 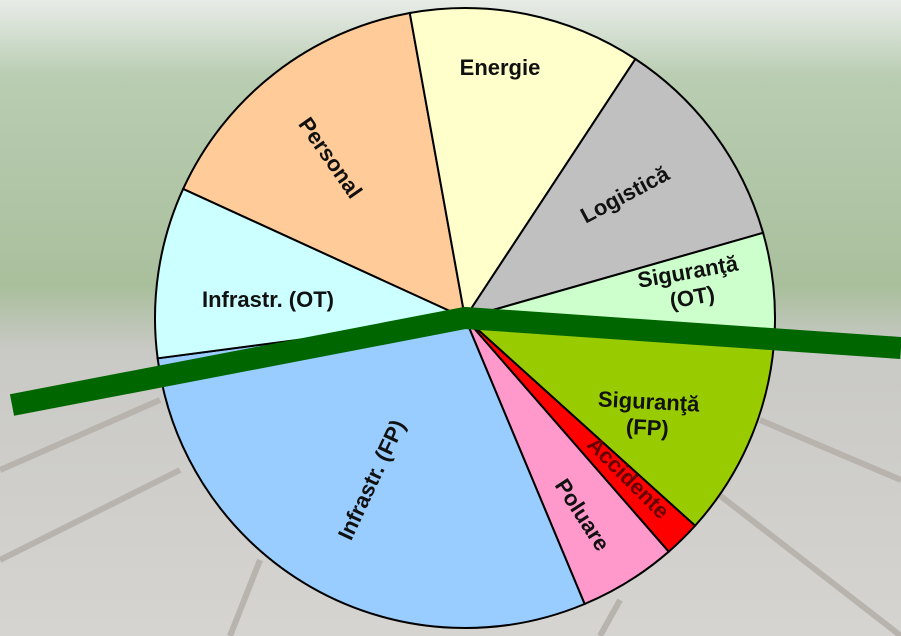 I want to click on slice-label: Infrastr. (OT), so click(x=267, y=299).